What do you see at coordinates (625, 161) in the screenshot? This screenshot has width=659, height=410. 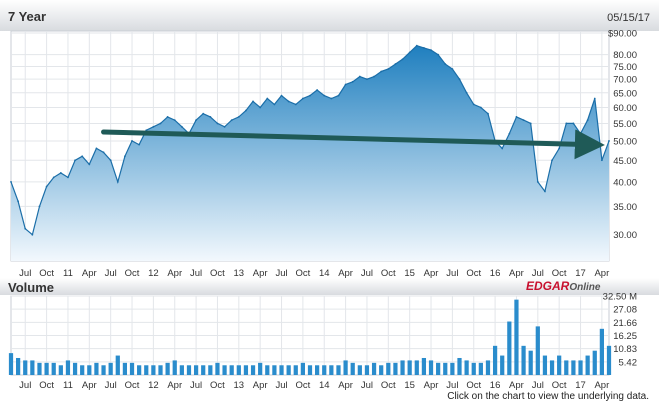 I see `price-ytick-label: 45.00` at bounding box center [625, 161].